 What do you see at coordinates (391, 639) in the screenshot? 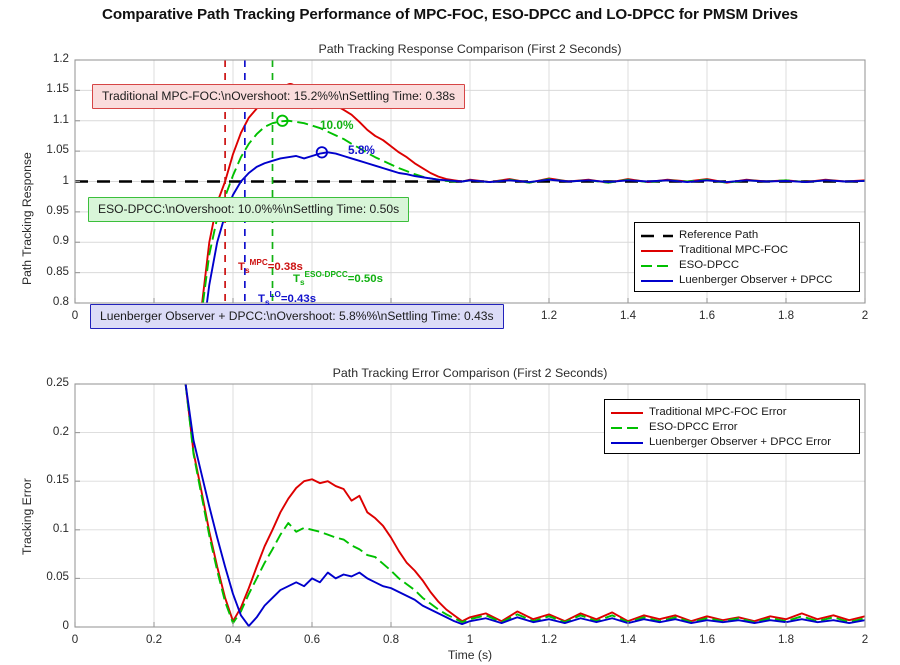
I see `x-tick-label: 0.8` at bounding box center [391, 639].